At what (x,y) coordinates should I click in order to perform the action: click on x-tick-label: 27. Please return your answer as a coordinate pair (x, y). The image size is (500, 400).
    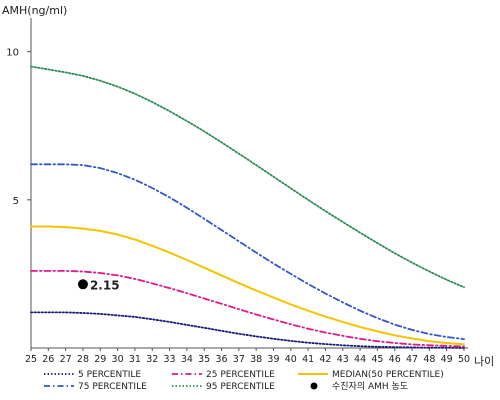
    Looking at the image, I should click on (66, 359).